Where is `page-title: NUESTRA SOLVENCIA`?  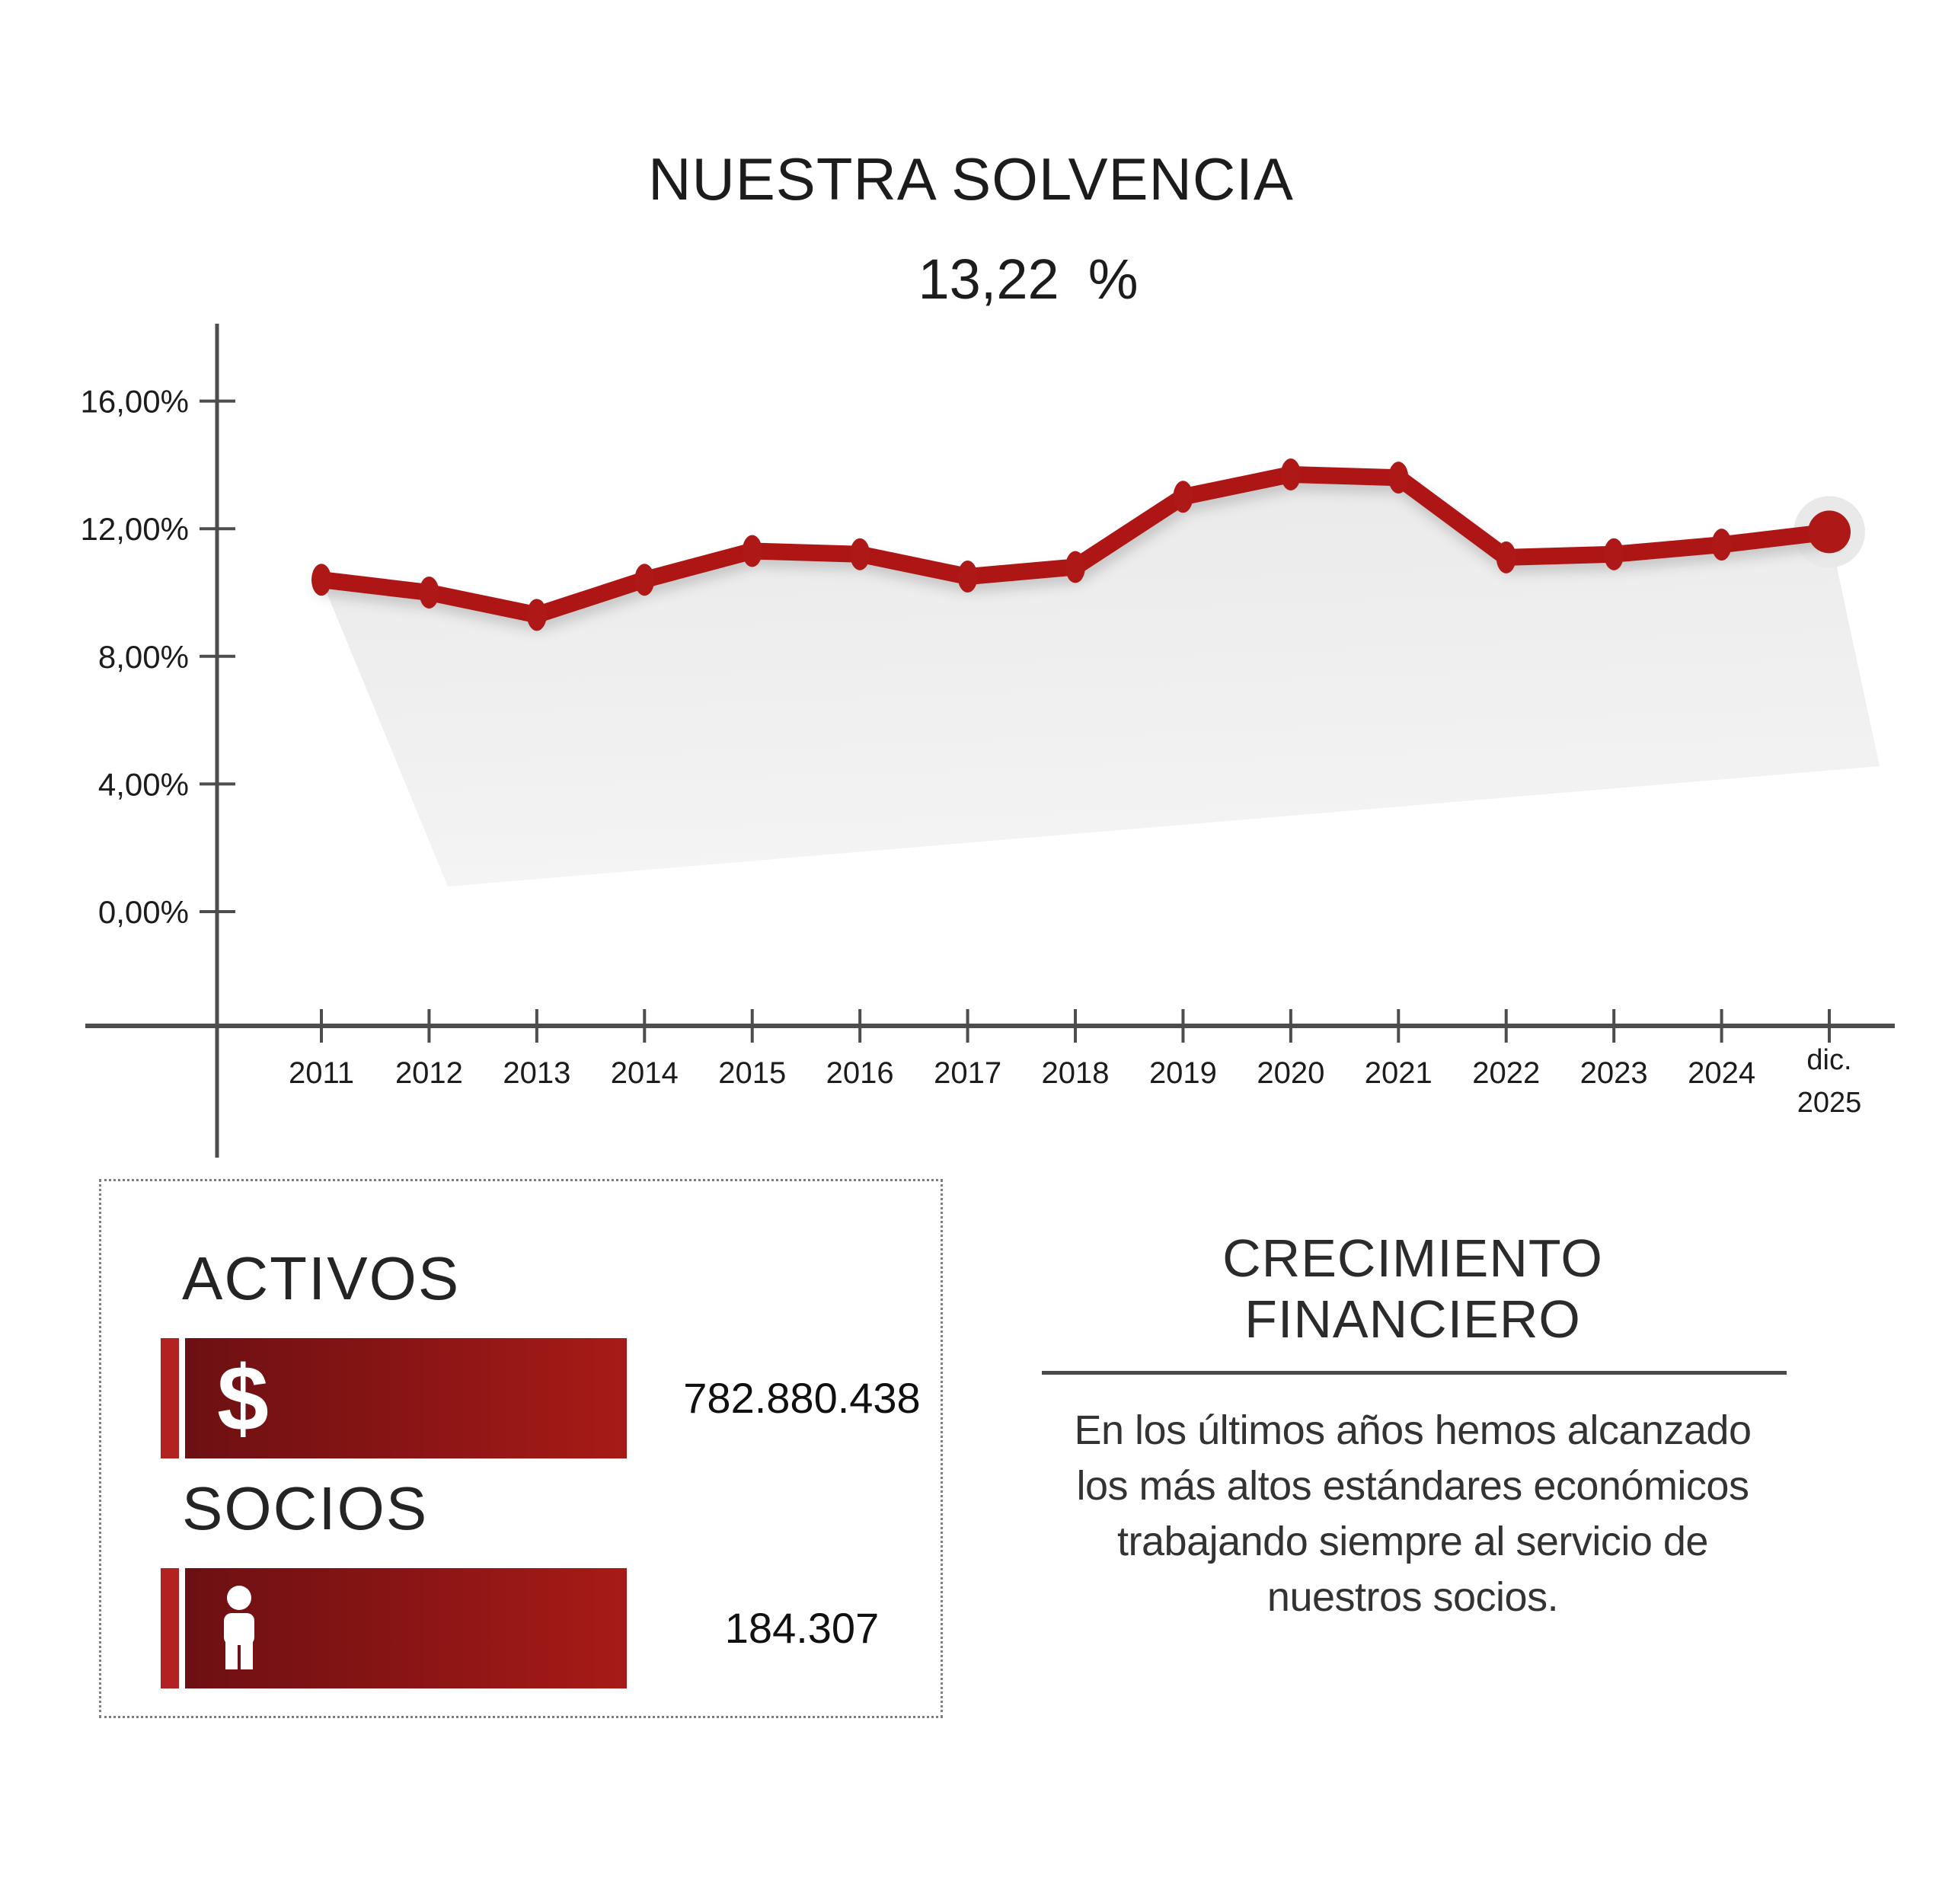
page-title: NUESTRA SOLVENCIA is located at coordinates (971, 178).